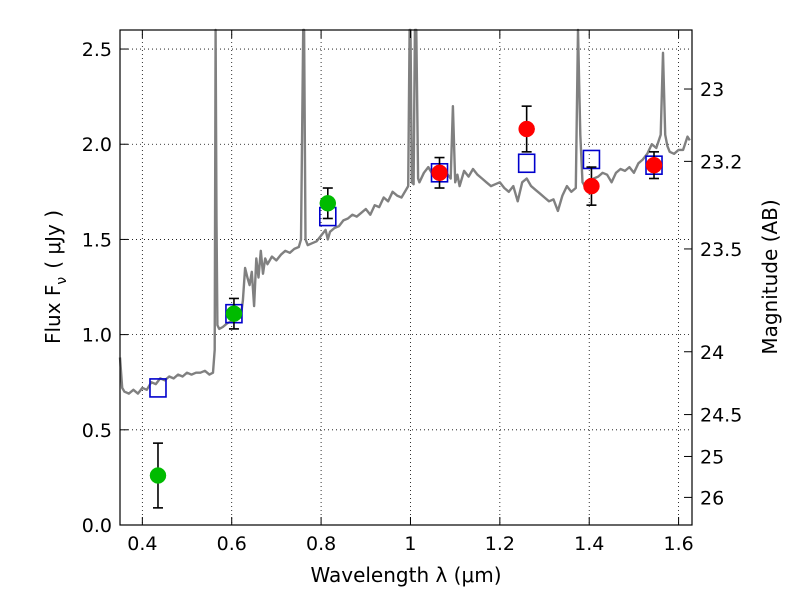 The image size is (800, 600). I want to click on y-tick-label: 0.5, so click(97, 431).